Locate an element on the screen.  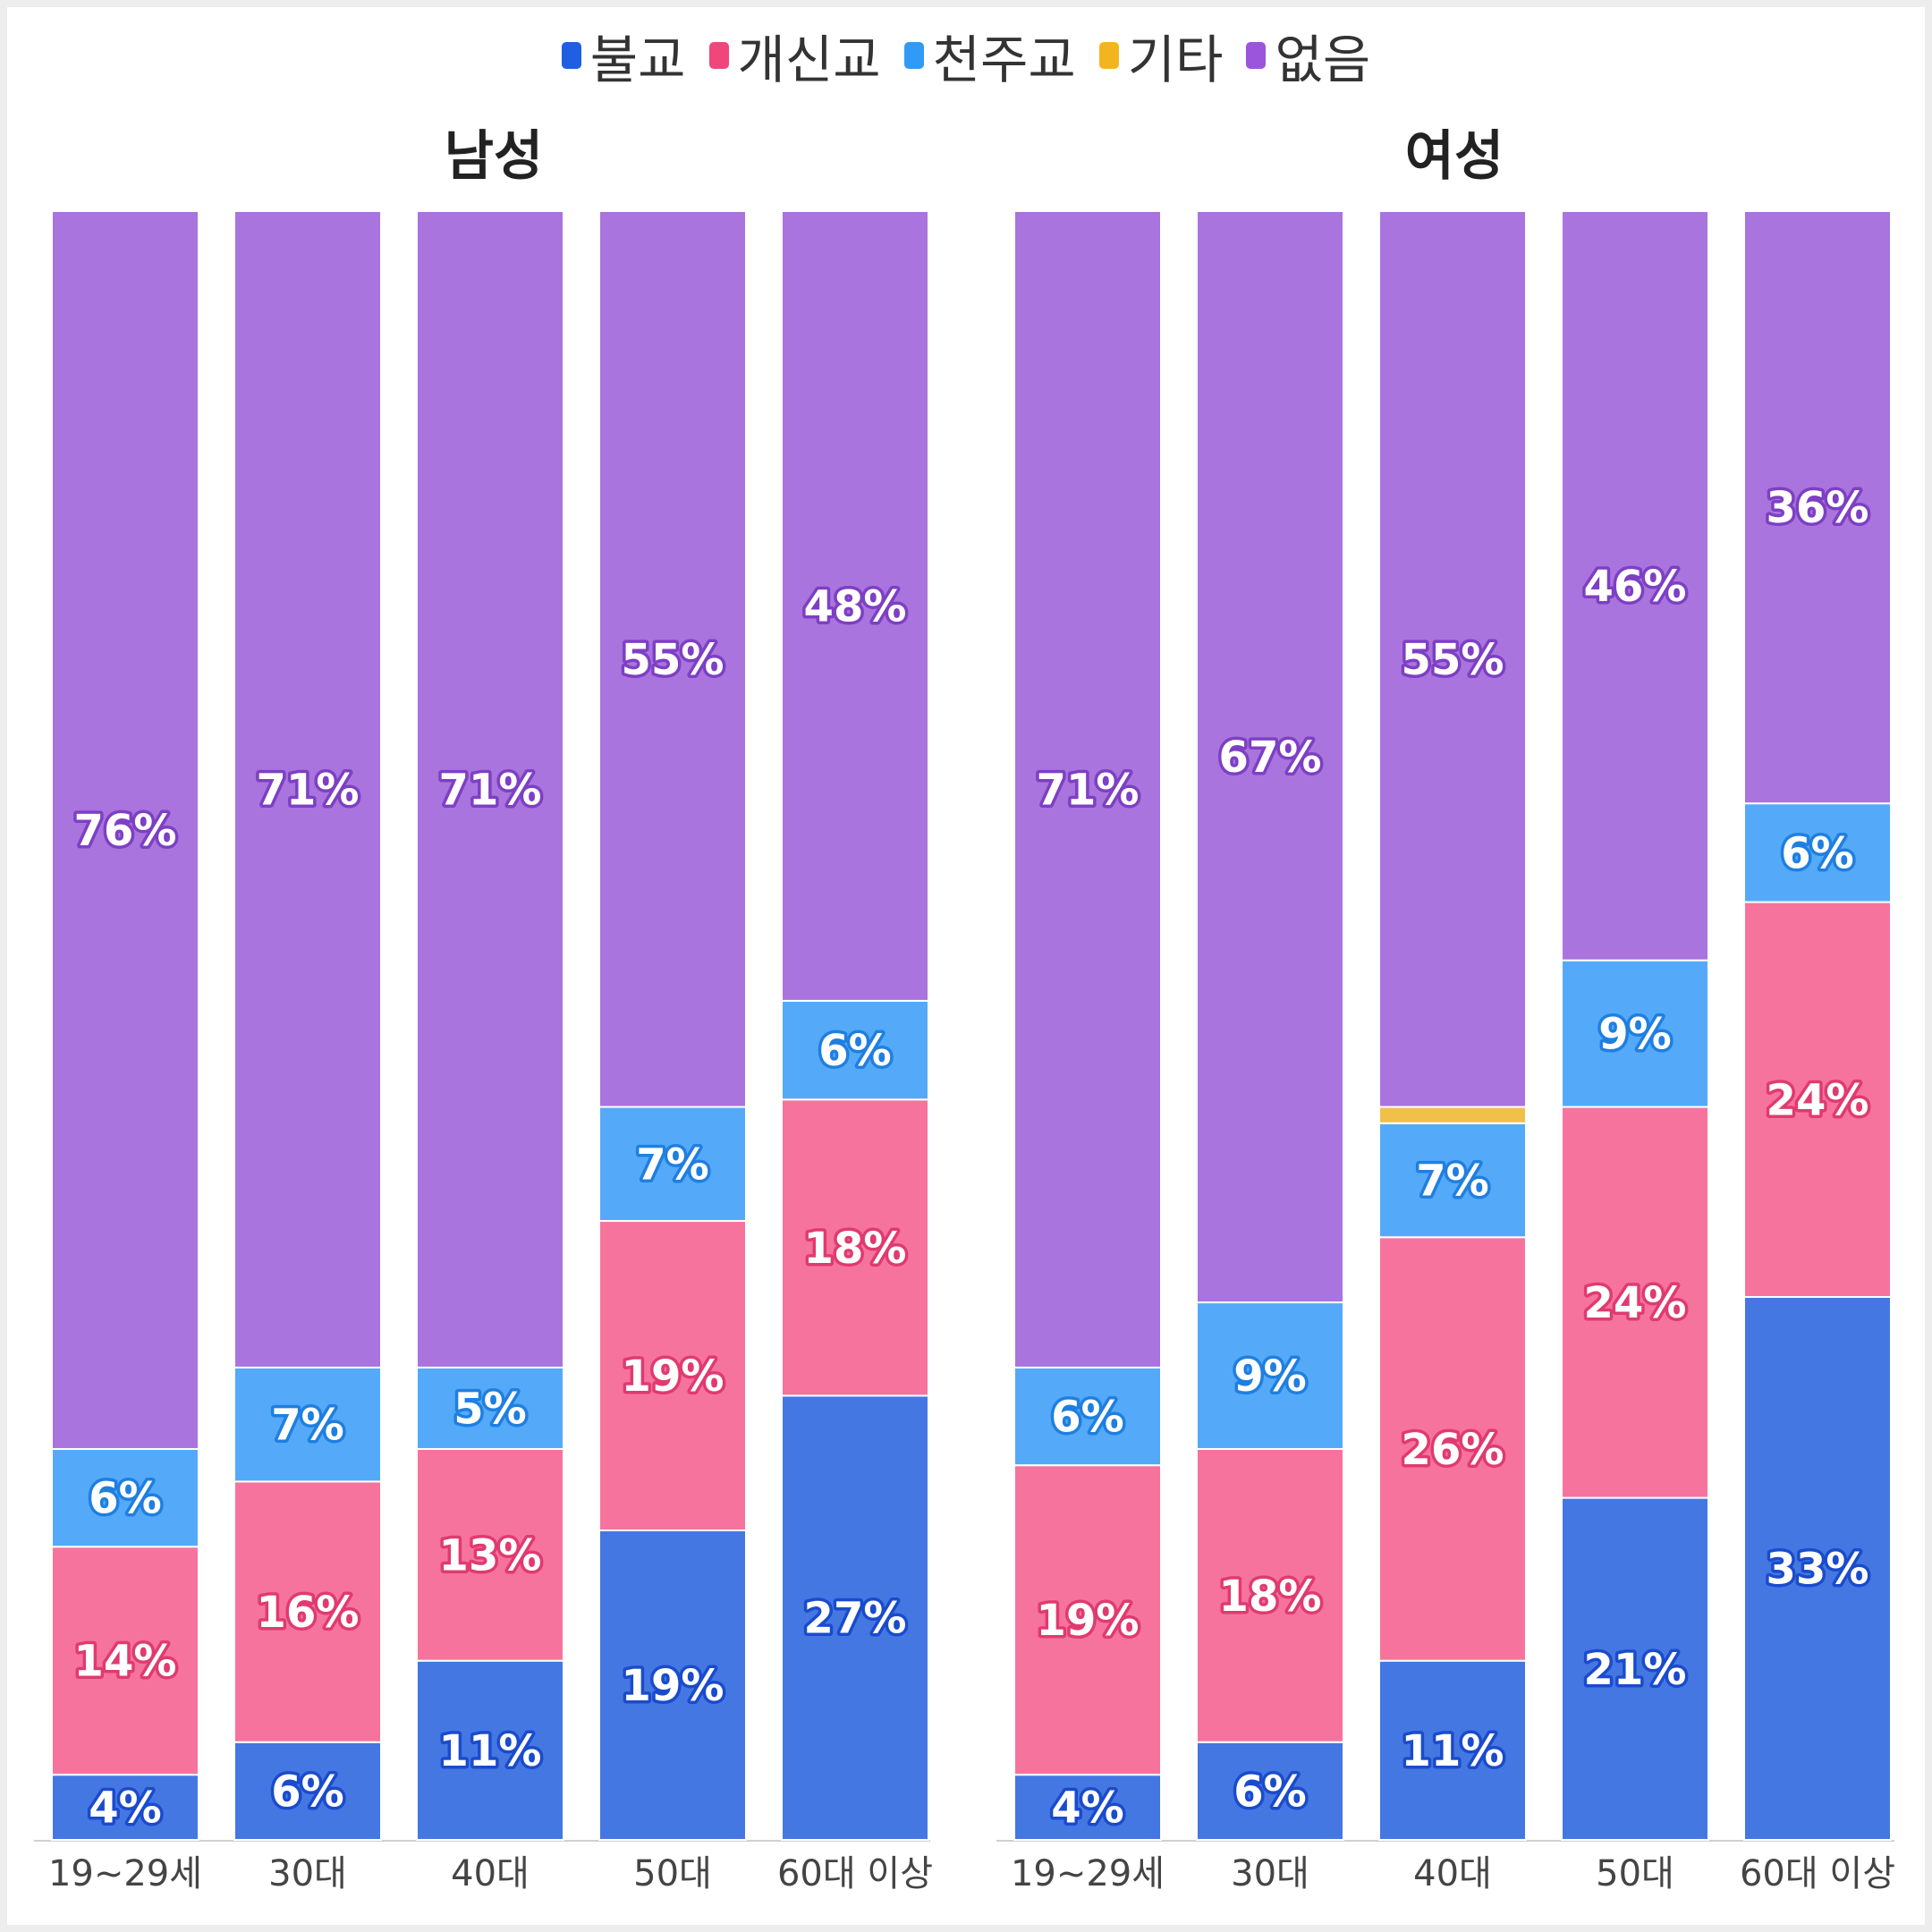
data-label-1-2-1: 26% is located at coordinates (1453, 1450).